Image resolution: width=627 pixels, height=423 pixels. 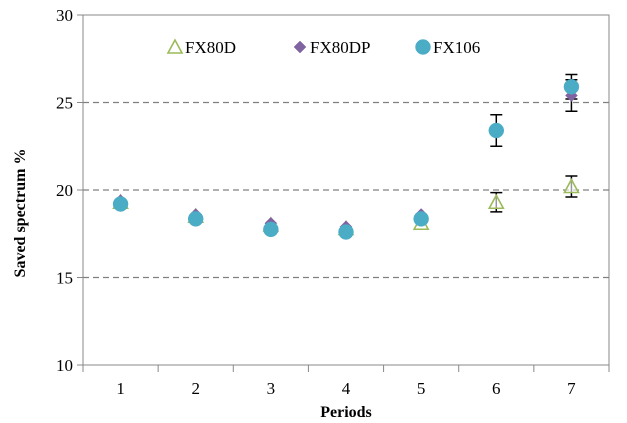 I want to click on x-tick-label: 4, so click(x=346, y=388).